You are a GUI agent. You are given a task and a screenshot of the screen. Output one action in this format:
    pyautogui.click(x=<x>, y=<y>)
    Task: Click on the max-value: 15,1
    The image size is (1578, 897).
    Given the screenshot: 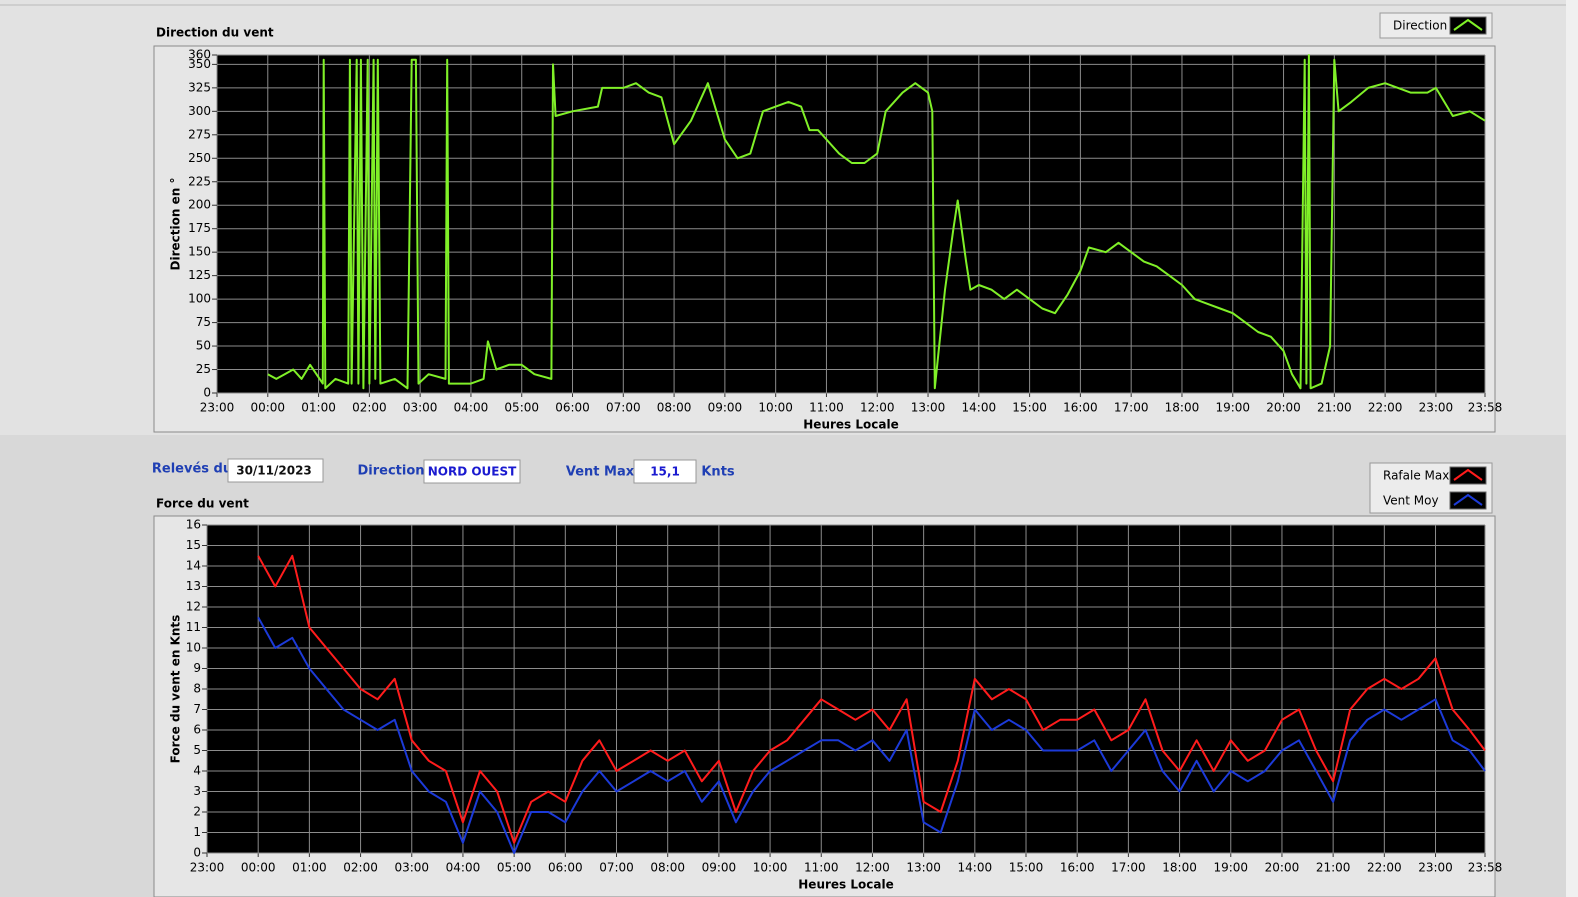 What is the action you would take?
    pyautogui.click(x=665, y=472)
    